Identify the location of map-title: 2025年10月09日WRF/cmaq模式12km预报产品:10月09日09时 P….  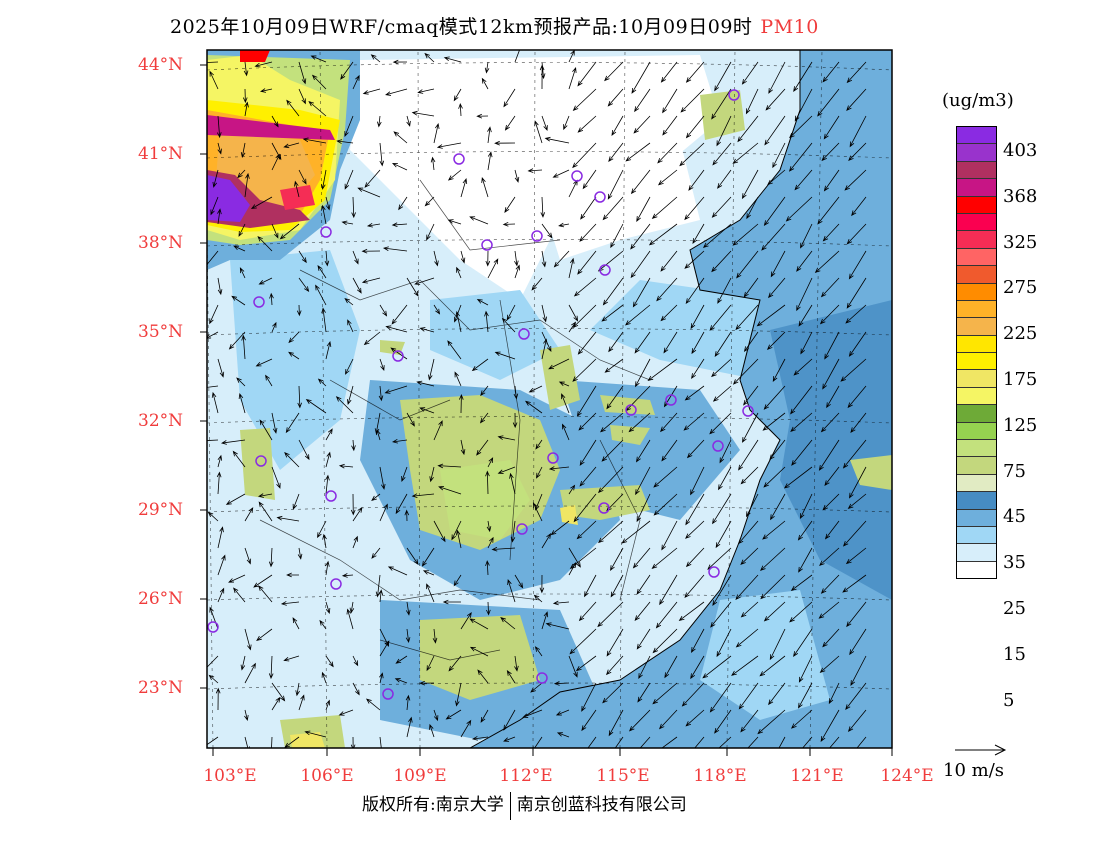
(494, 25).